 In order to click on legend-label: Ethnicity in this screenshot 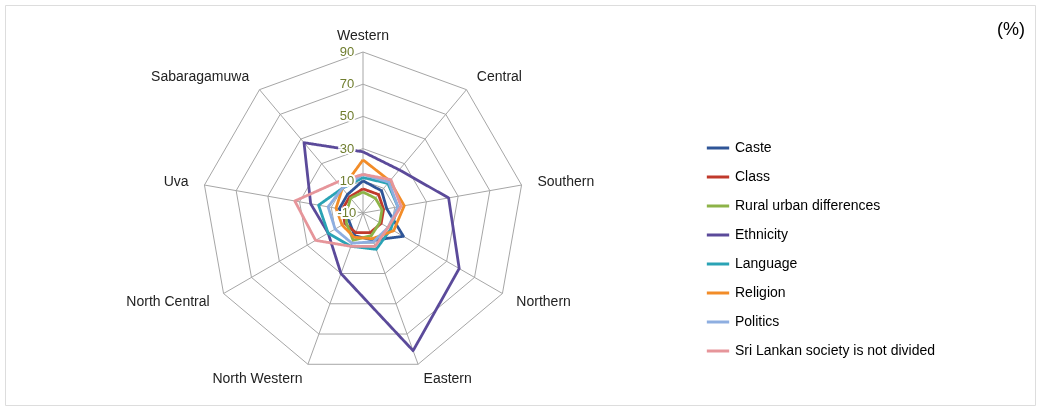, I will do `click(761, 234)`.